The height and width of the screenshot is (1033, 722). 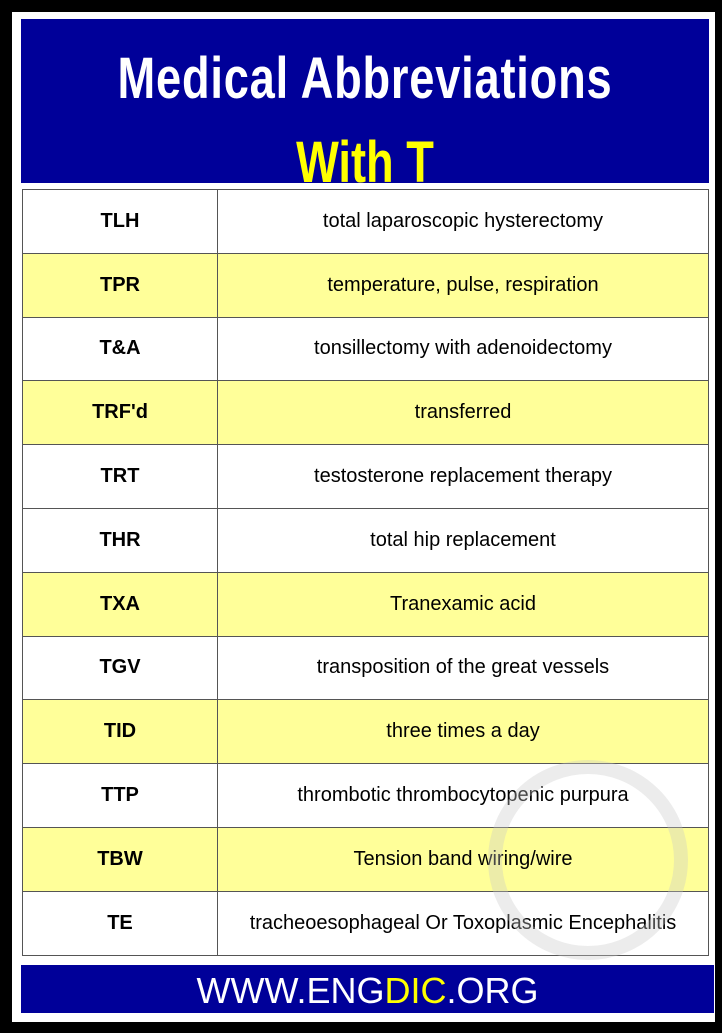 I want to click on table-row: THR total hip replacement, so click(x=365, y=540).